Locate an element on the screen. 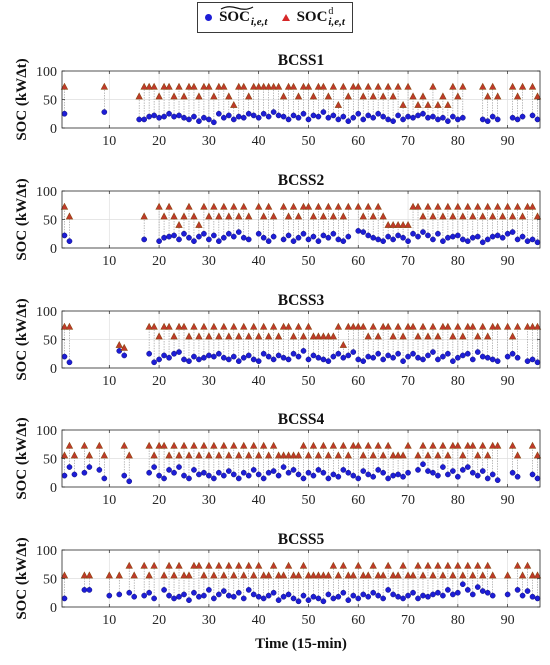 The width and height of the screenshot is (550, 665). legend-item-soc-tilde: SOC i,e,t is located at coordinates (236, 17).